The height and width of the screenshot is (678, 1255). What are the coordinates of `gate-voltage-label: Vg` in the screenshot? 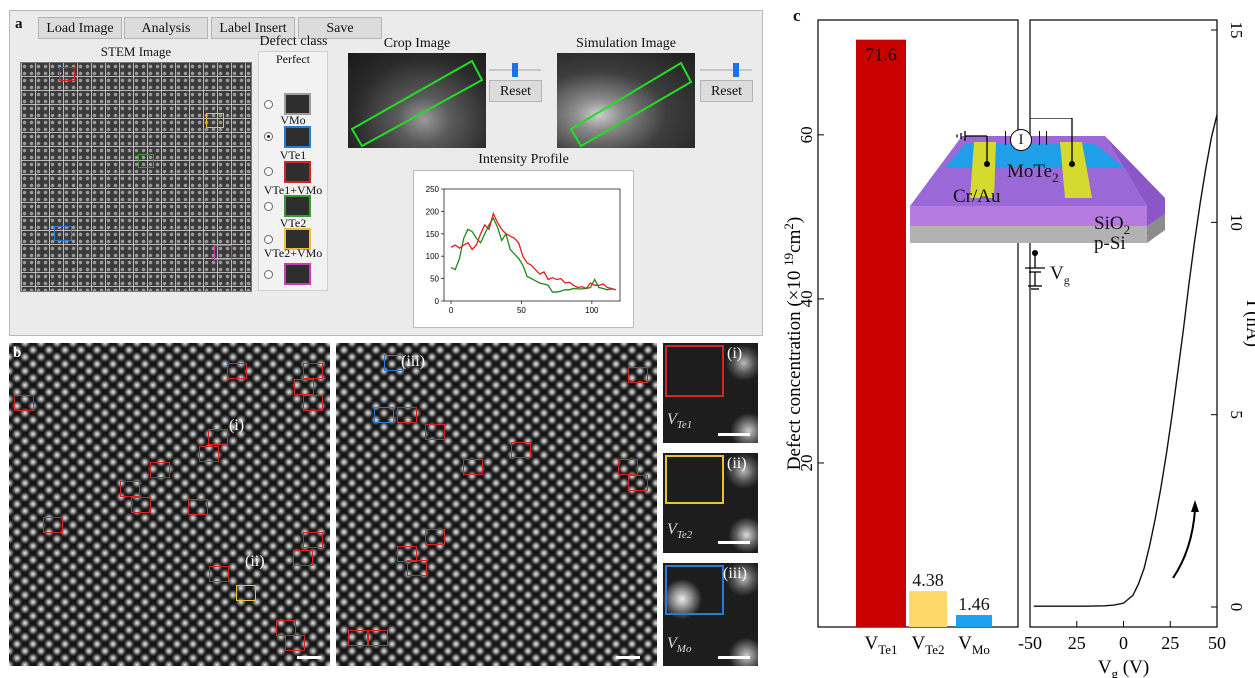 It's located at (1060, 275).